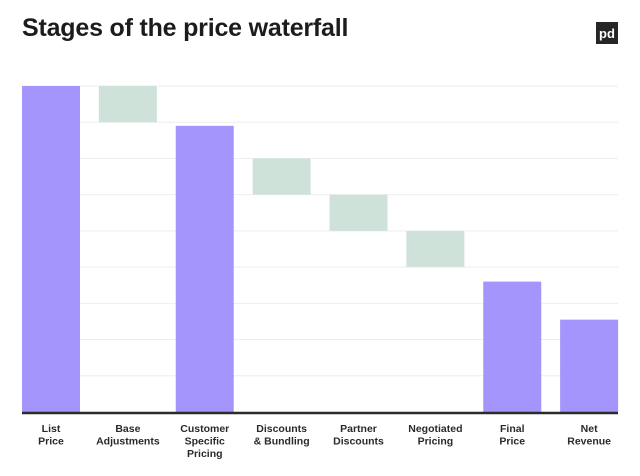 Image resolution: width=640 pixels, height=476 pixels. Describe the element at coordinates (127, 104) in the screenshot. I see `bar-base-adjustments` at that location.